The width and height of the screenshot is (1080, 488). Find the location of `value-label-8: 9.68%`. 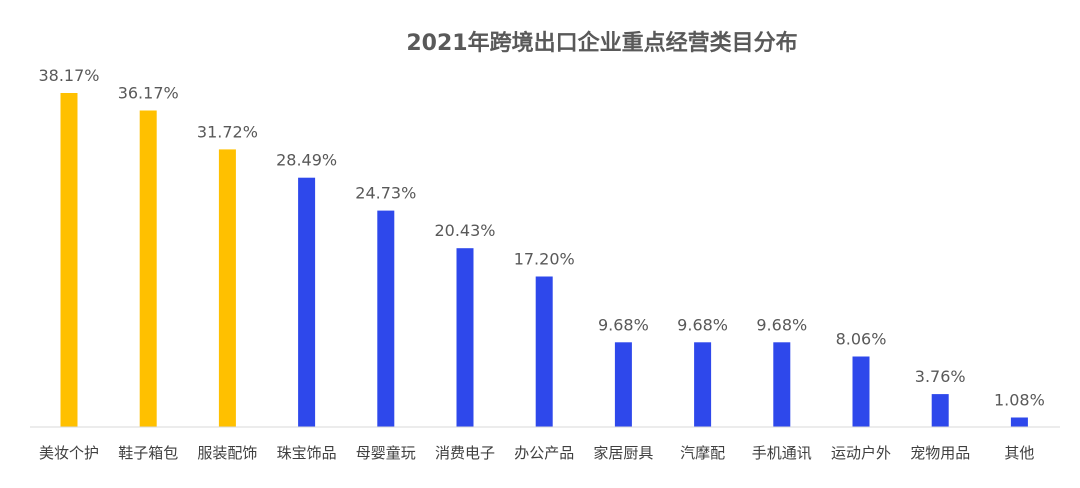

value-label-8: 9.68% is located at coordinates (623, 324).